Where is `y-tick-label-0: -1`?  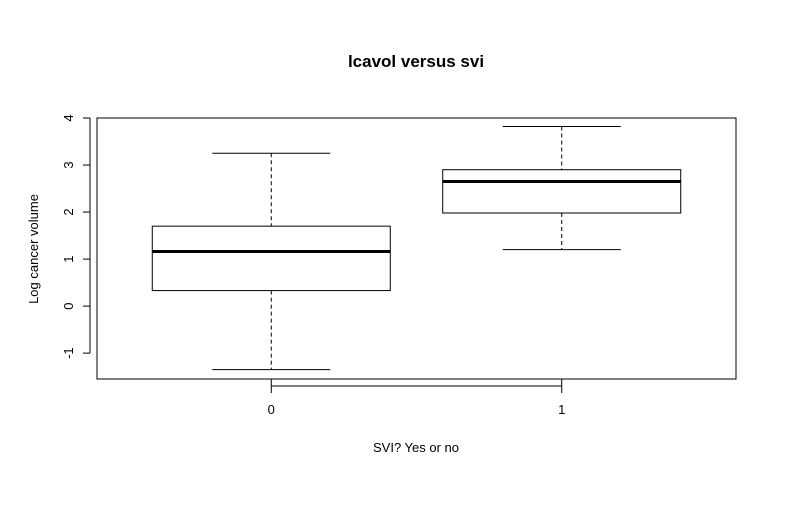 y-tick-label-0: -1 is located at coordinates (68, 353).